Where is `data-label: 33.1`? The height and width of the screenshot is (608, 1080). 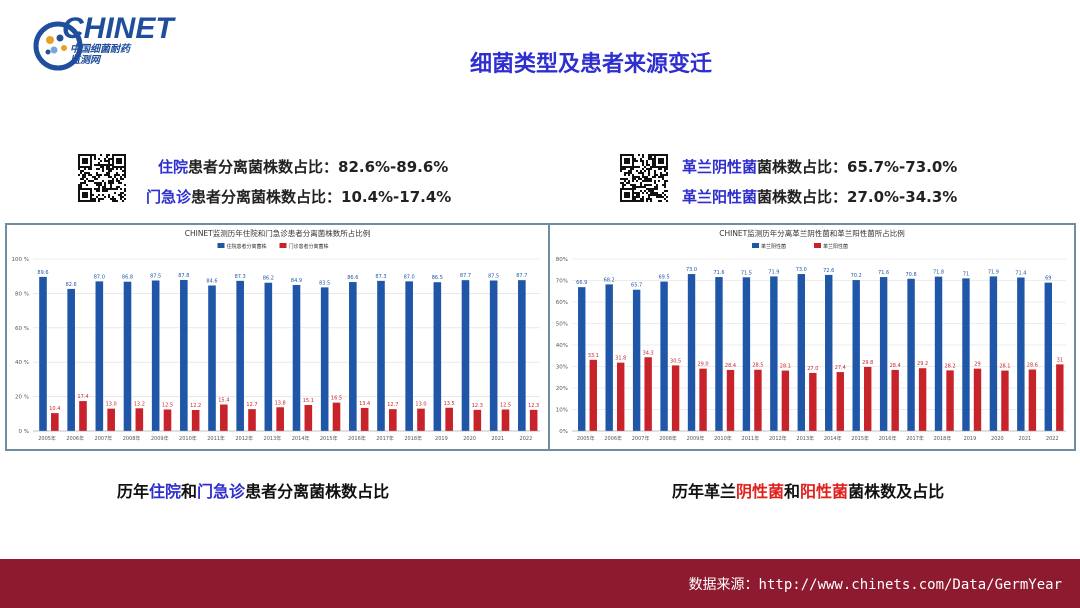 data-label: 33.1 is located at coordinates (593, 356).